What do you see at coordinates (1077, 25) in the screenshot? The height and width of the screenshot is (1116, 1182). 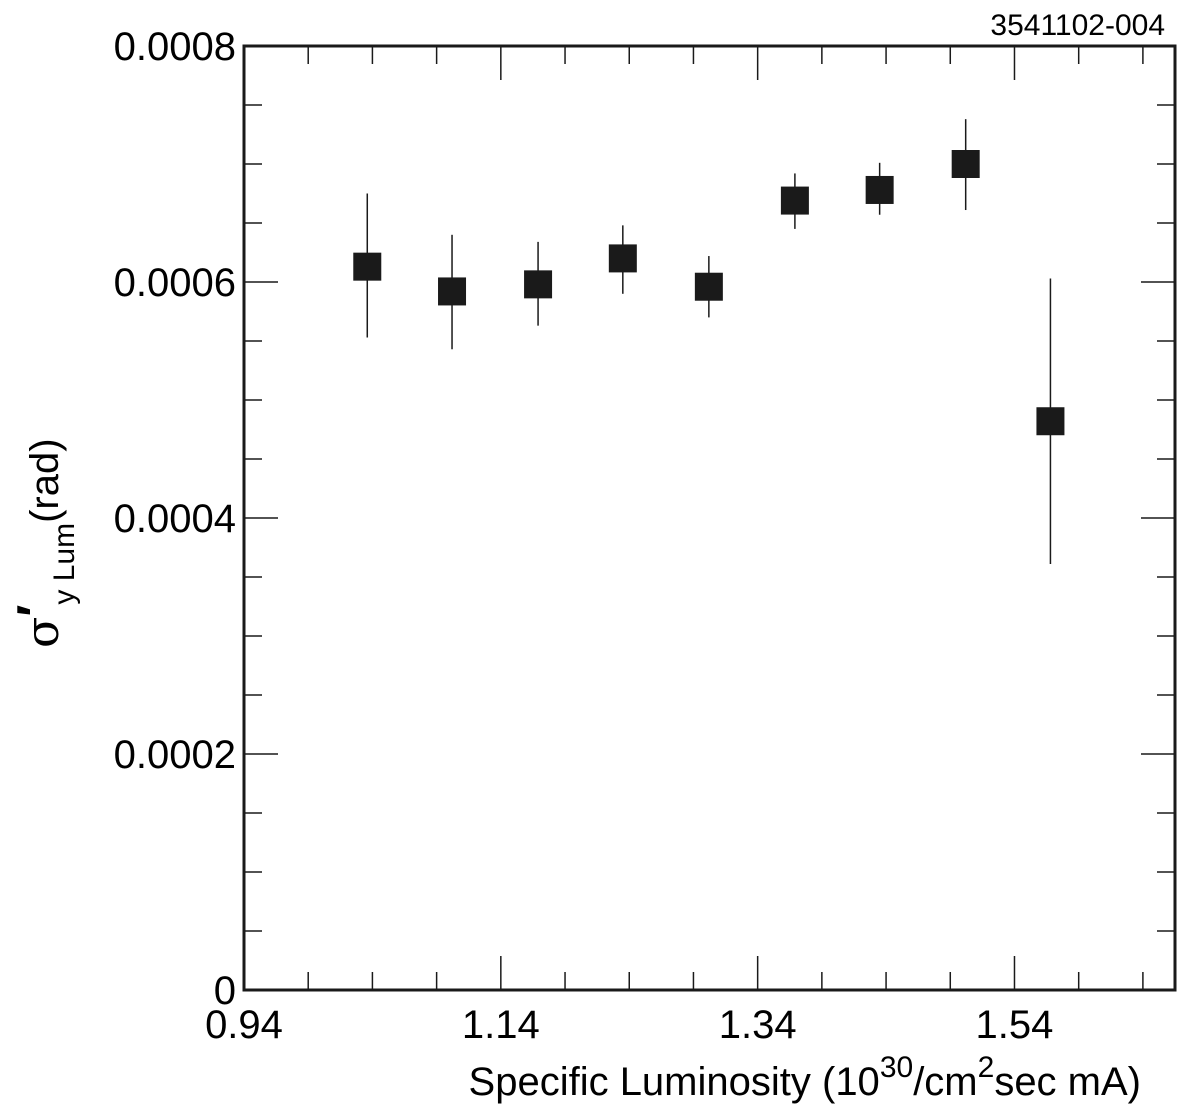 I see `plot-id-label: 3541102-004` at bounding box center [1077, 25].